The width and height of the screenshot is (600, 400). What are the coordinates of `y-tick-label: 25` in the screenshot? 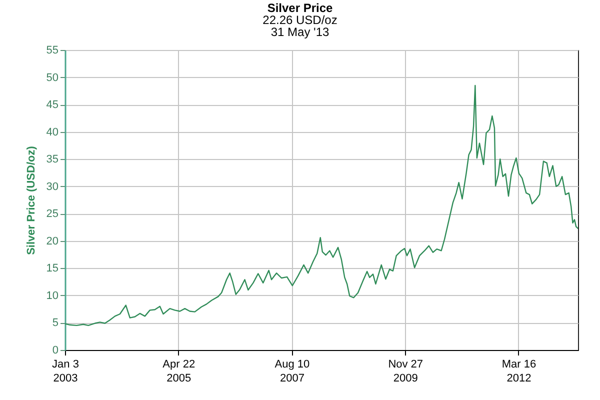 It's located at (52, 214).